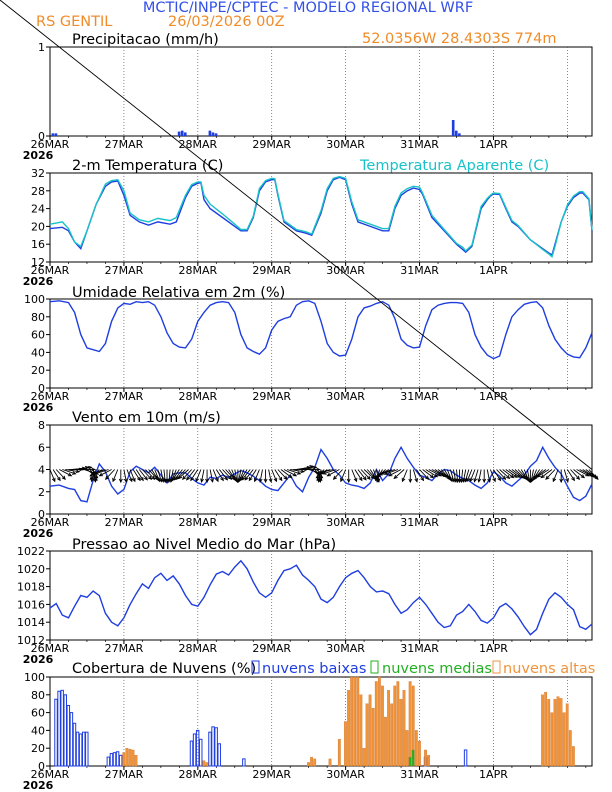  I want to click on humidity-xtick-label: 26MAR, so click(50, 396).